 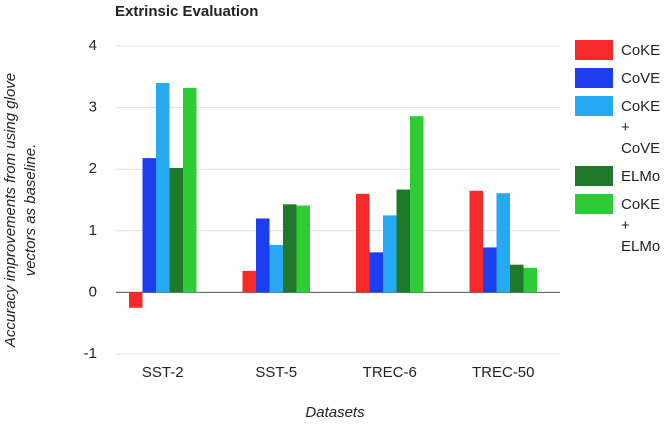 I want to click on legend-item: CoVE, so click(x=622, y=78).